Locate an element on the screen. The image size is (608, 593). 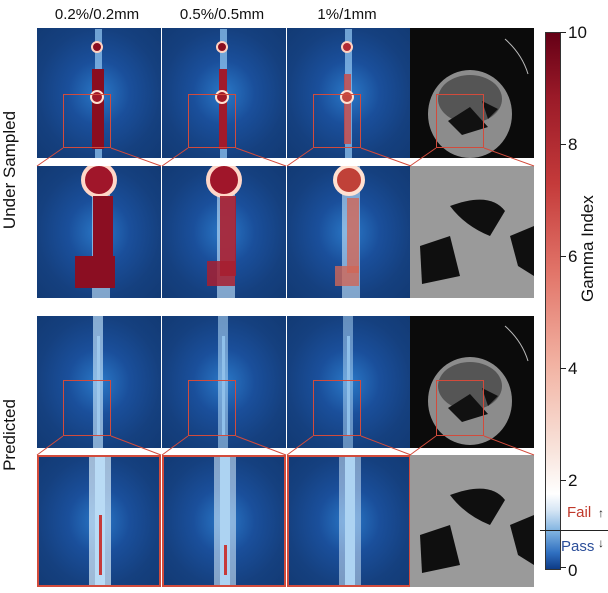
fail-label: Fail is located at coordinates (579, 512).